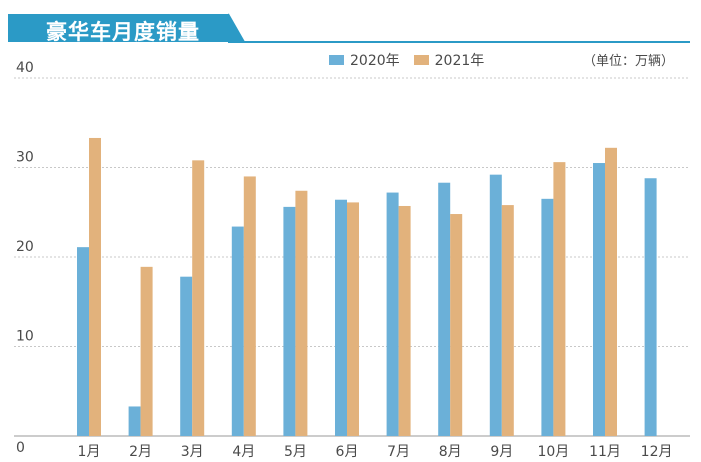 This screenshot has height=462, width=701. Describe the element at coordinates (336, 60) in the screenshot. I see `legend-swatch-2020` at that location.